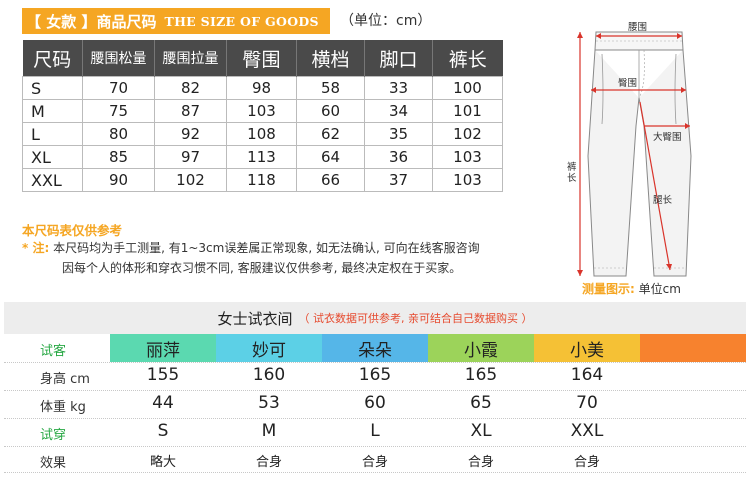 The height and width of the screenshot is (477, 750). I want to click on row-effect: 效果 略大 合身 合身 合身 合身, so click(375, 460).